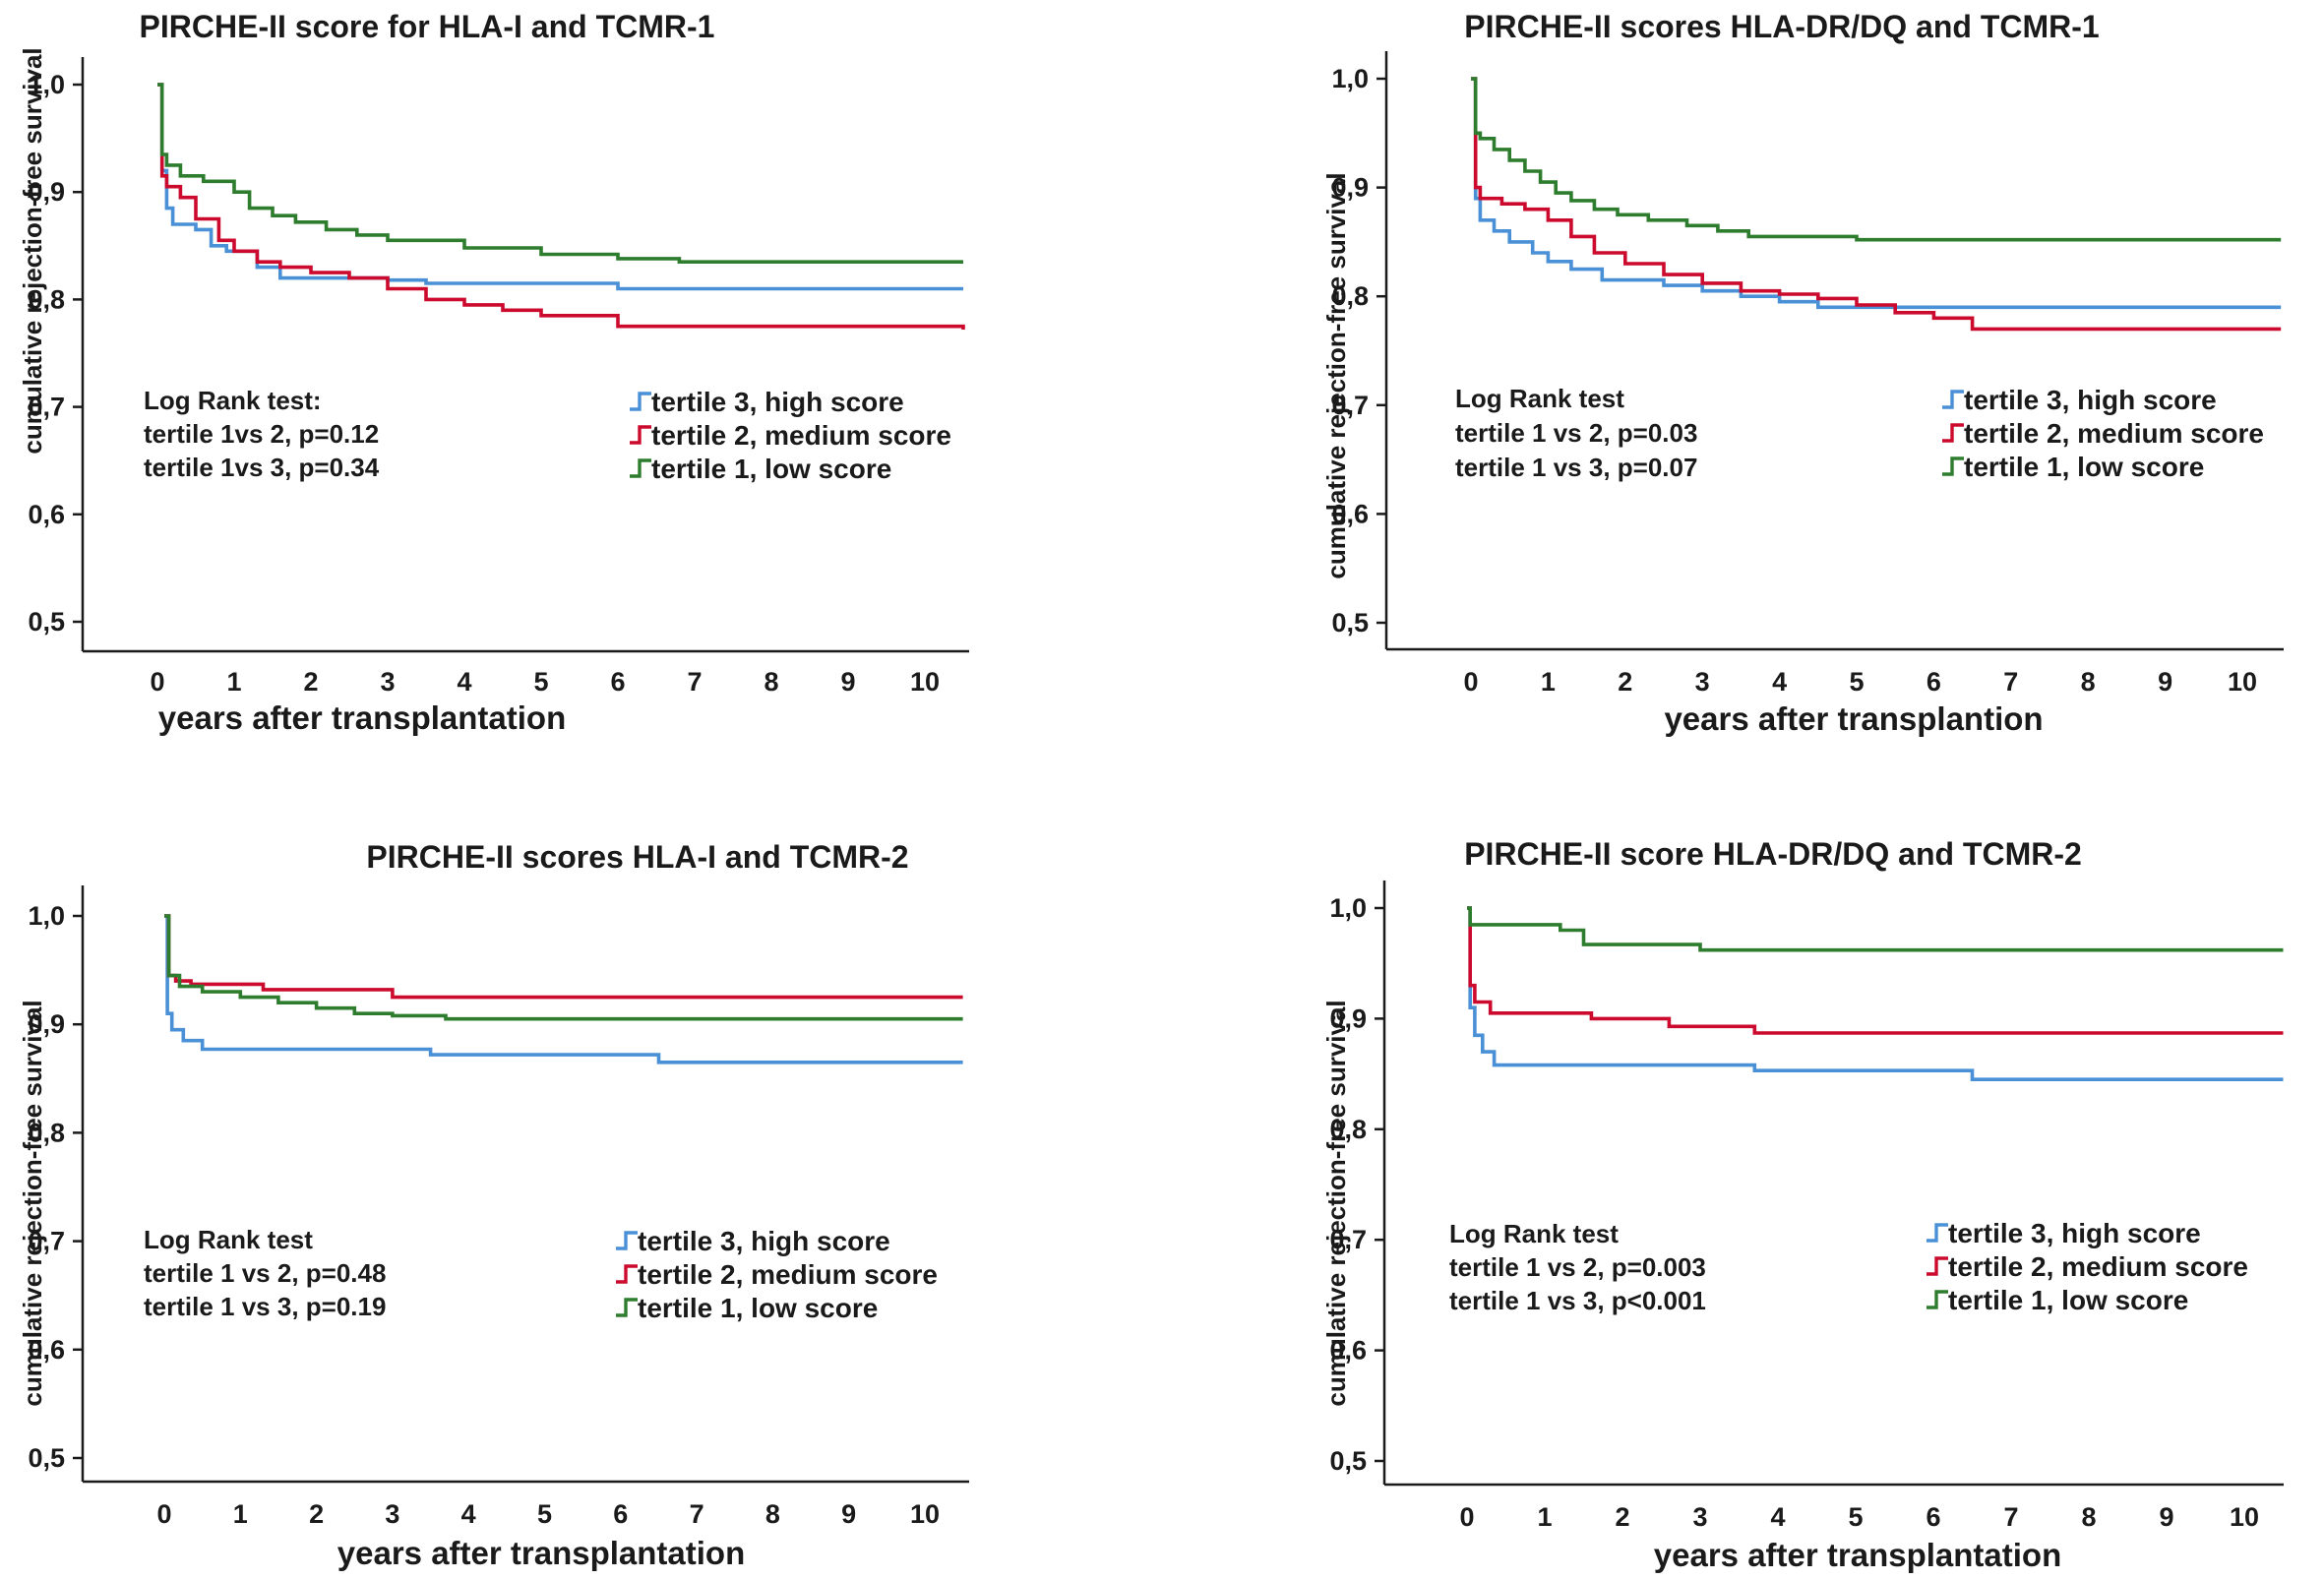 The width and height of the screenshot is (2324, 1580). I want to click on log-rank-stat-1vs2: tertile 1 vs 2, p=0.48, so click(265, 1273).